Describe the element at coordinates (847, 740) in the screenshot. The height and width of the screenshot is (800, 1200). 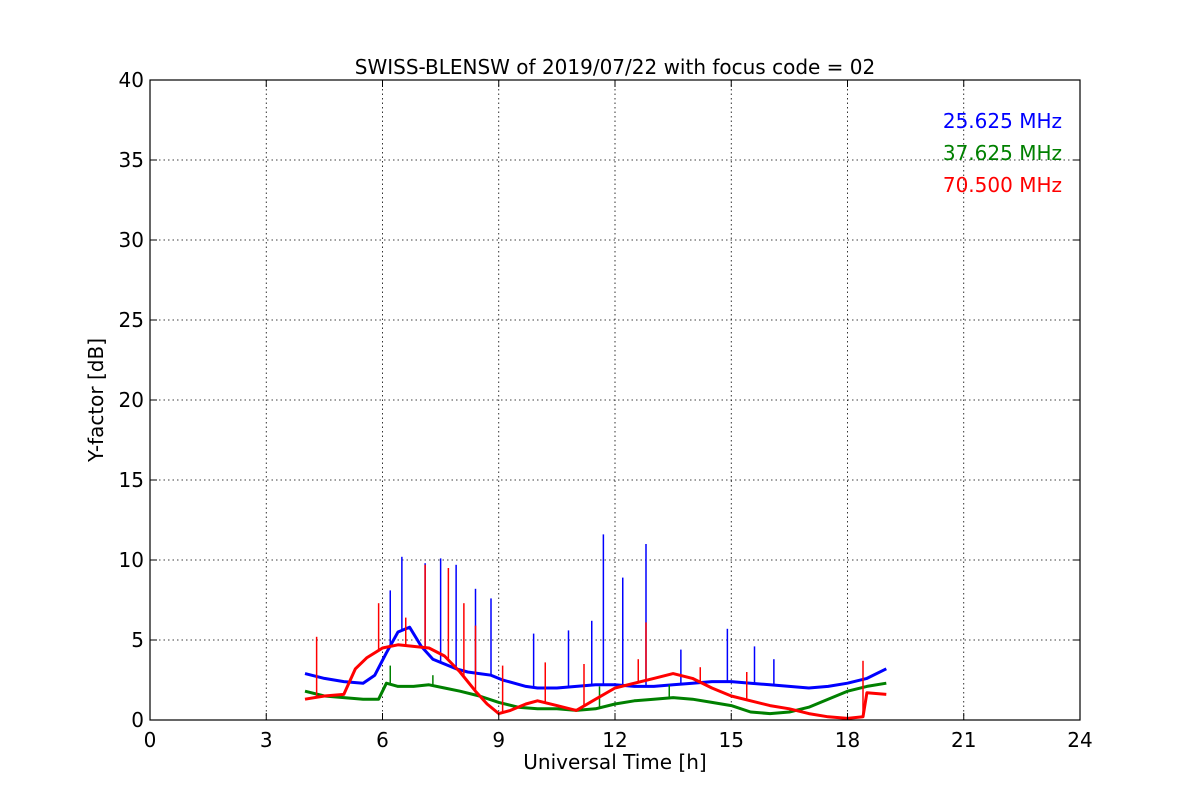
I see `x-tick-label: 18` at that location.